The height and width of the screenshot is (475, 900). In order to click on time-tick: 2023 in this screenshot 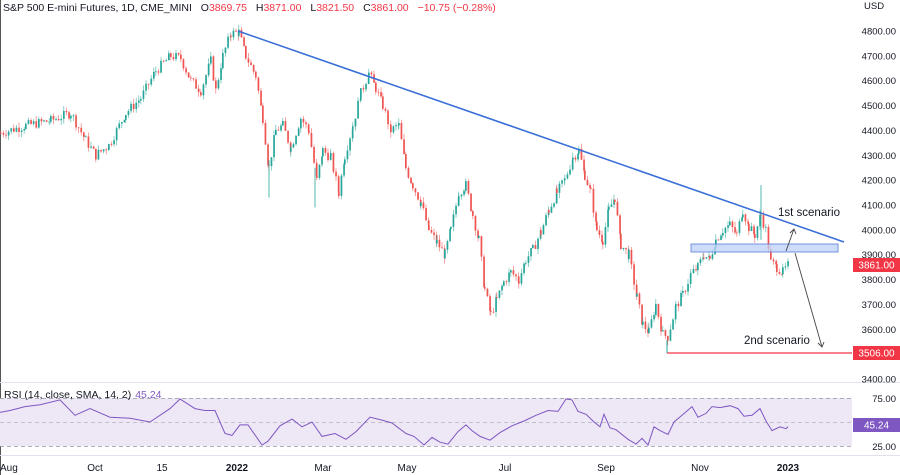, I will do `click(788, 468)`.